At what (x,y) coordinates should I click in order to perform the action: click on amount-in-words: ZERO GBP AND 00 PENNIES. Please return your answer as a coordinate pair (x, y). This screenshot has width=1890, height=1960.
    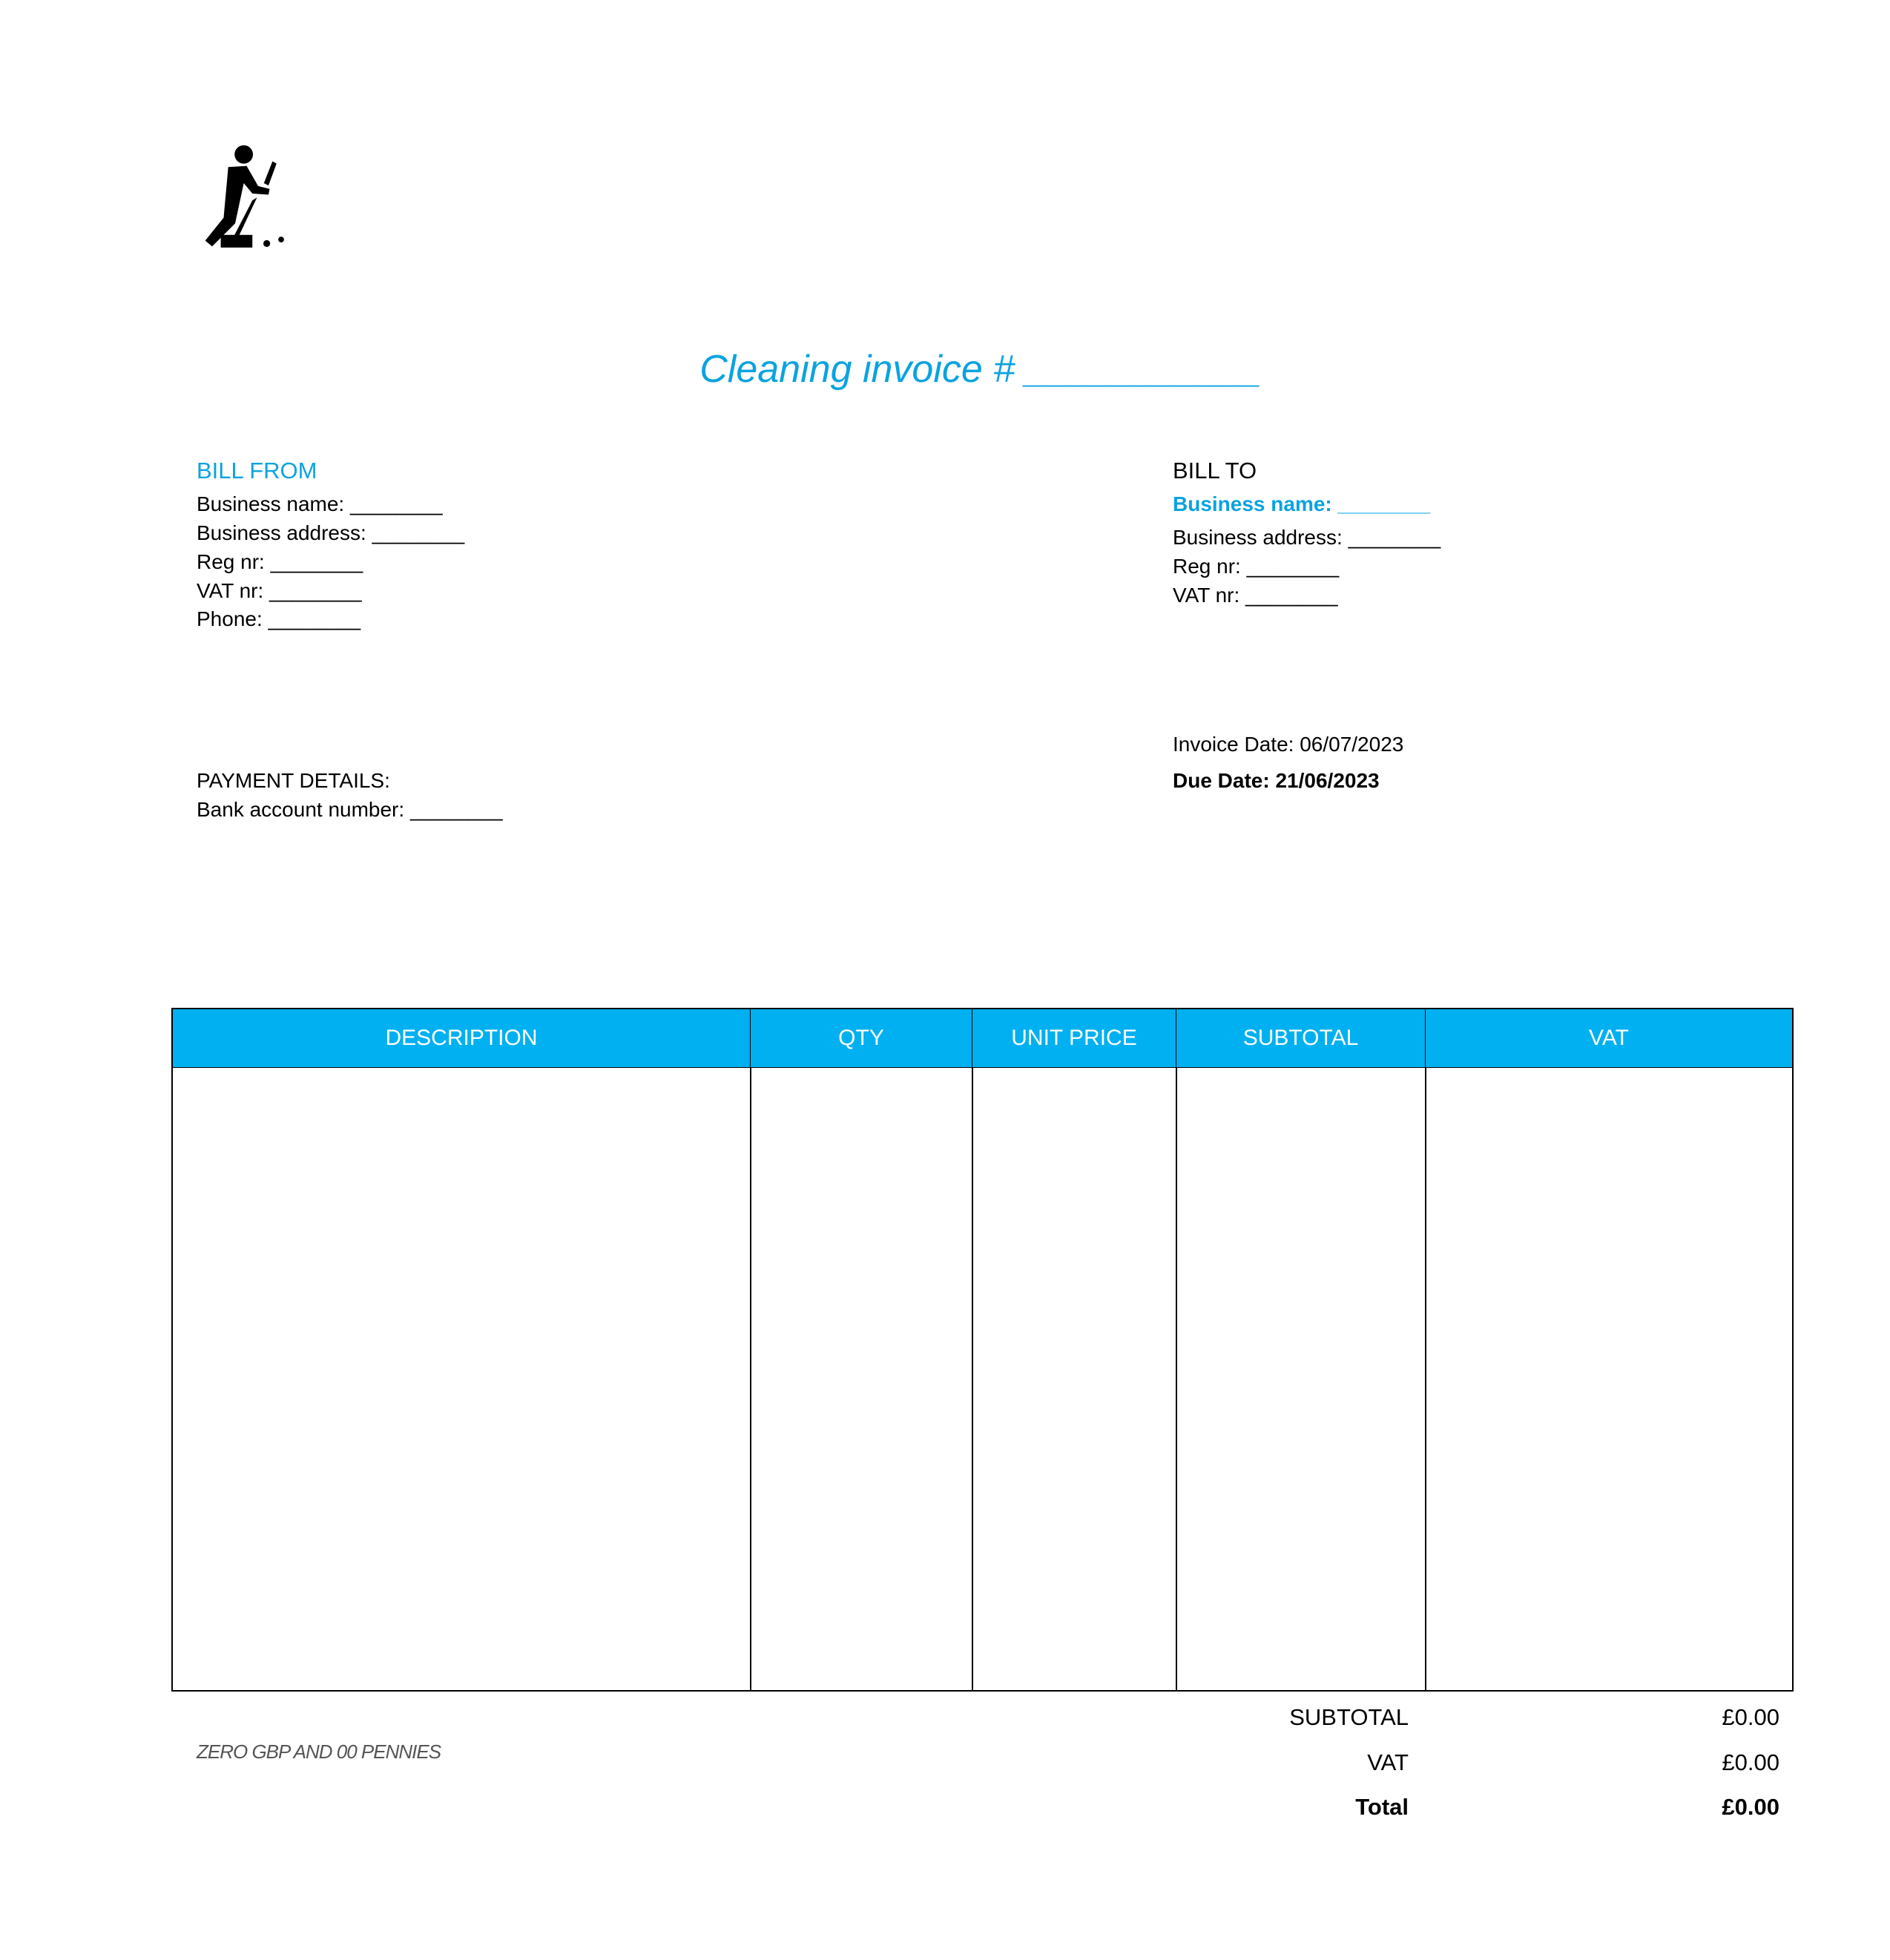
    Looking at the image, I should click on (319, 1751).